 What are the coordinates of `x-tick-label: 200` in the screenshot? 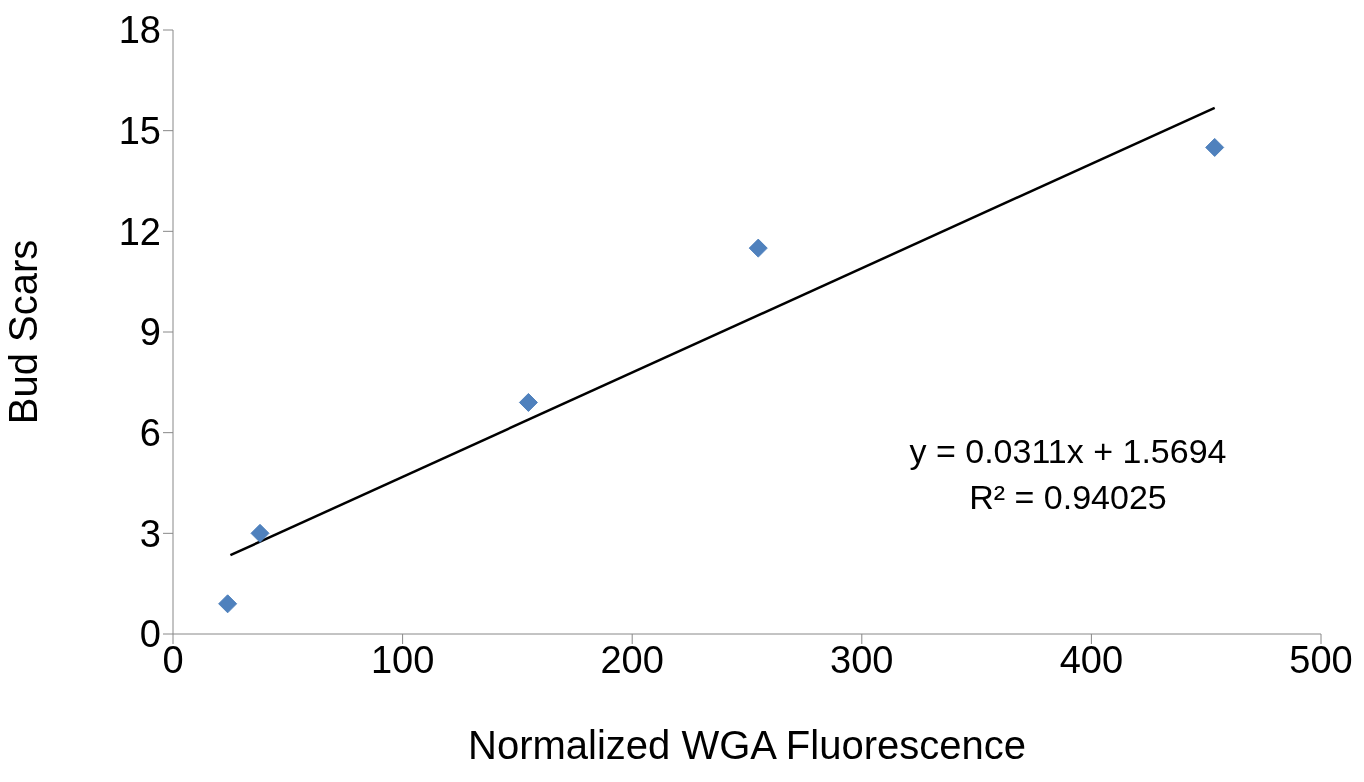 It's located at (632, 659).